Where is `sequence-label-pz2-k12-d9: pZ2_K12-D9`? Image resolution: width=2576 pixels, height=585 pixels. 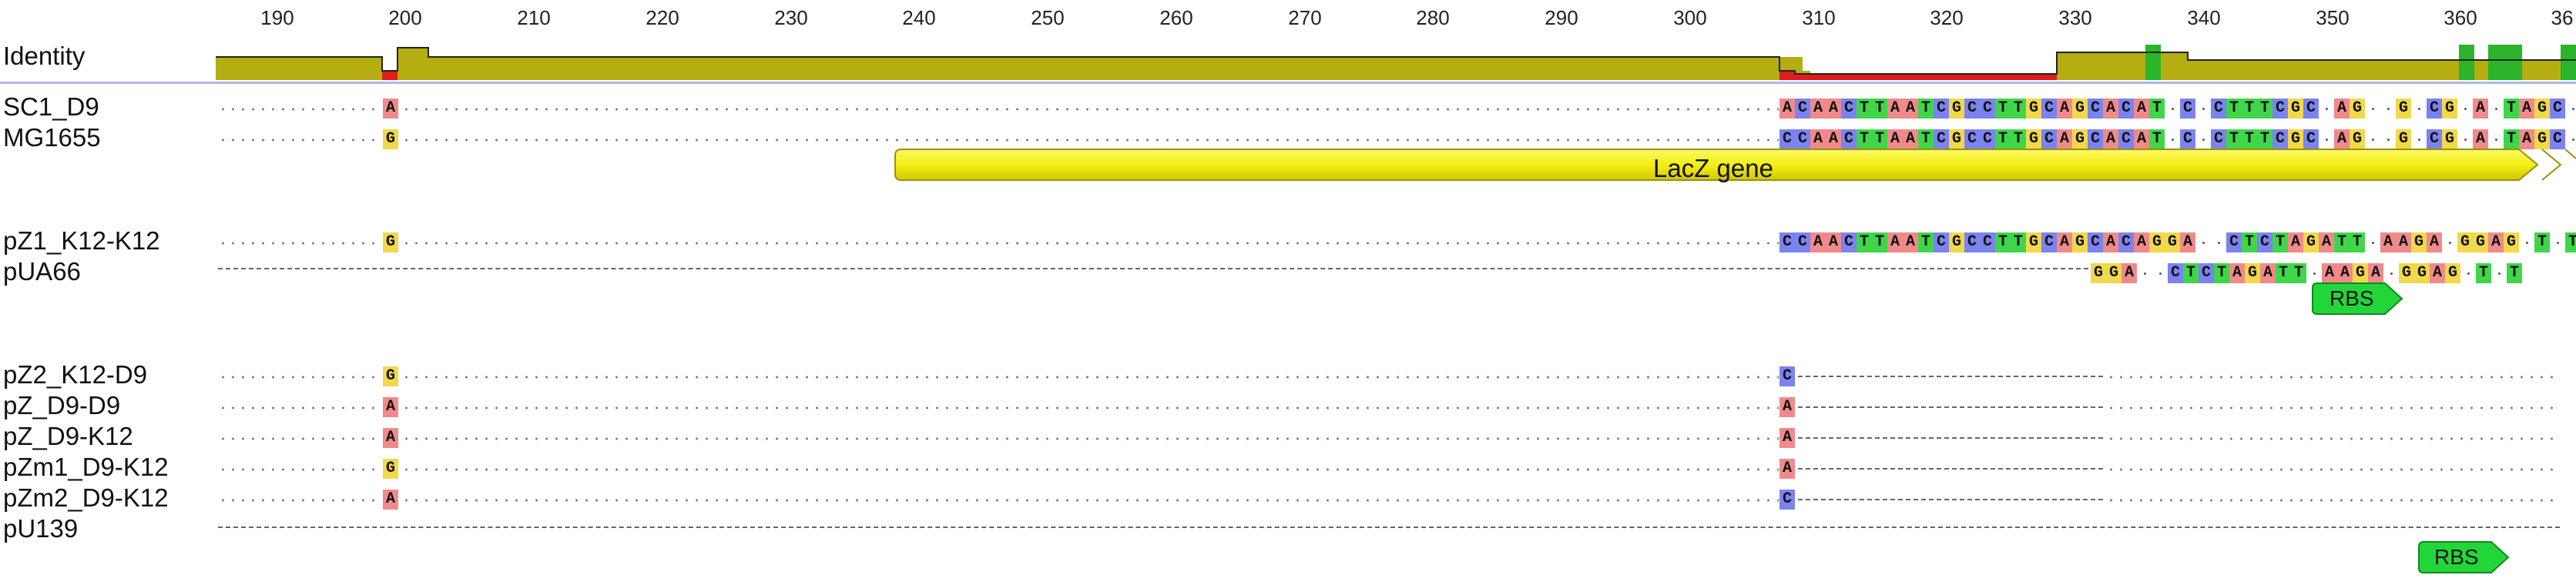
sequence-label-pz2-k12-d9: pZ2_K12-D9 is located at coordinates (75, 374).